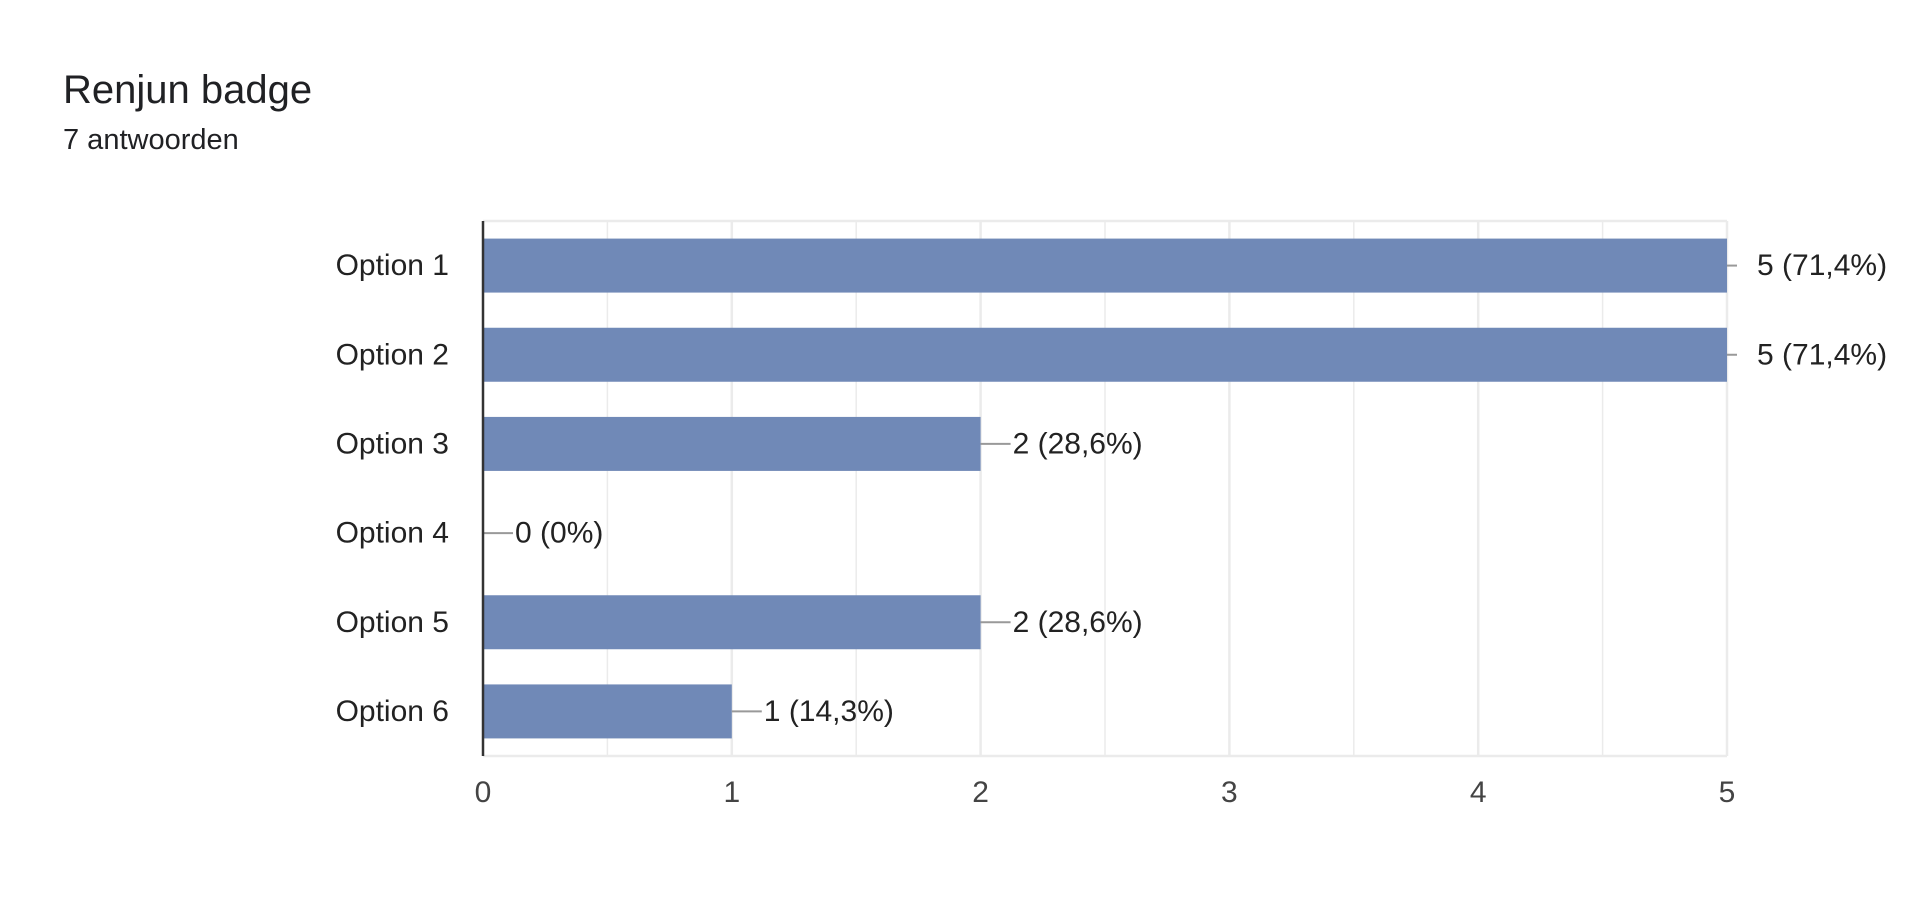  I want to click on x-tick-label: 0, so click(483, 792).